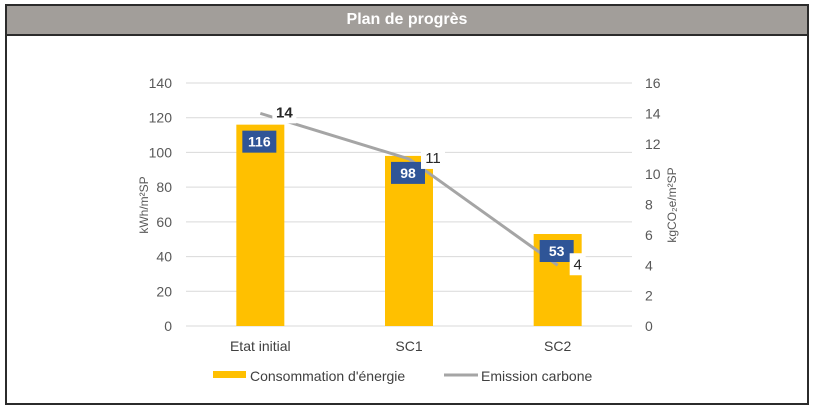 The height and width of the screenshot is (410, 813). I want to click on chart-title: Plan de progrès, so click(407, 19).